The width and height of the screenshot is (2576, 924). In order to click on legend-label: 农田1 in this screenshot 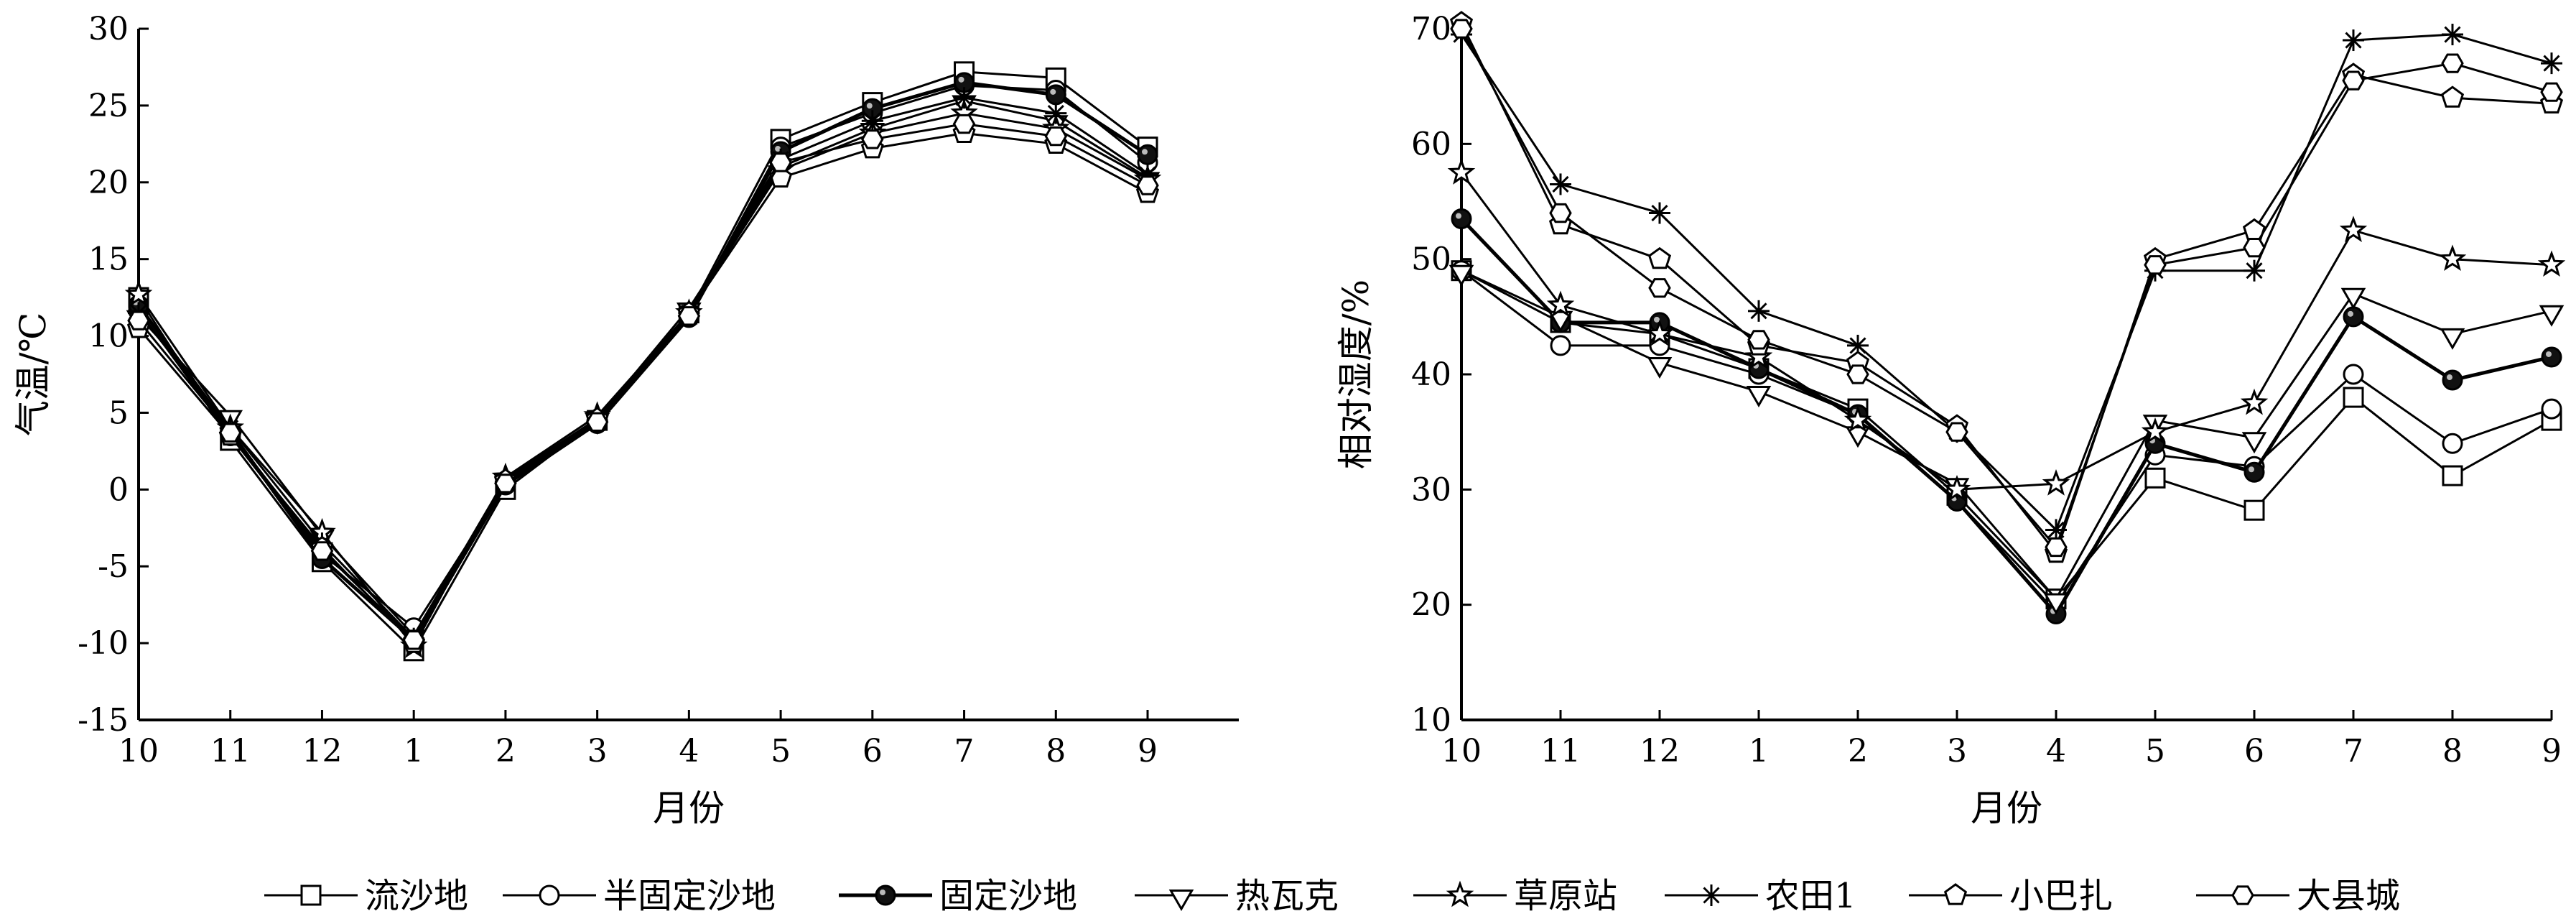, I will do `click(1810, 896)`.